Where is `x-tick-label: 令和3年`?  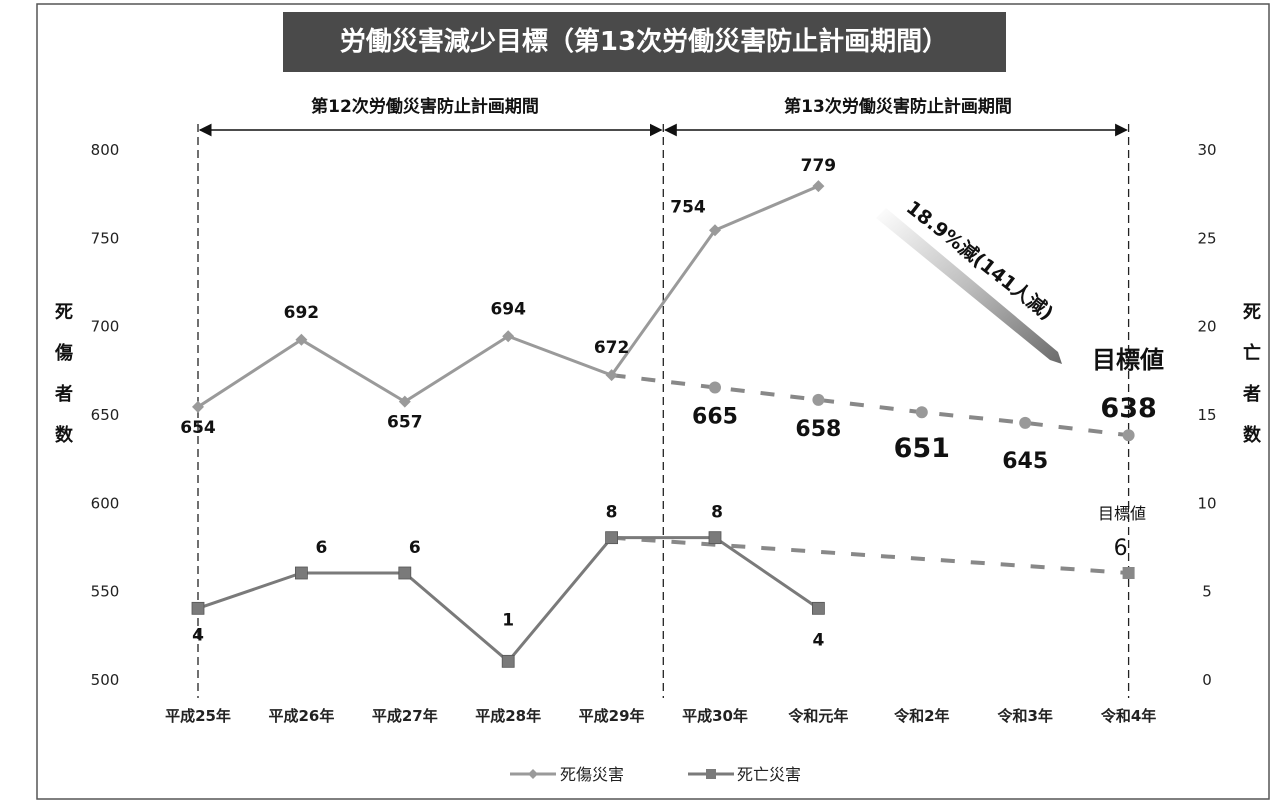
x-tick-label: 令和3年 is located at coordinates (1024, 716).